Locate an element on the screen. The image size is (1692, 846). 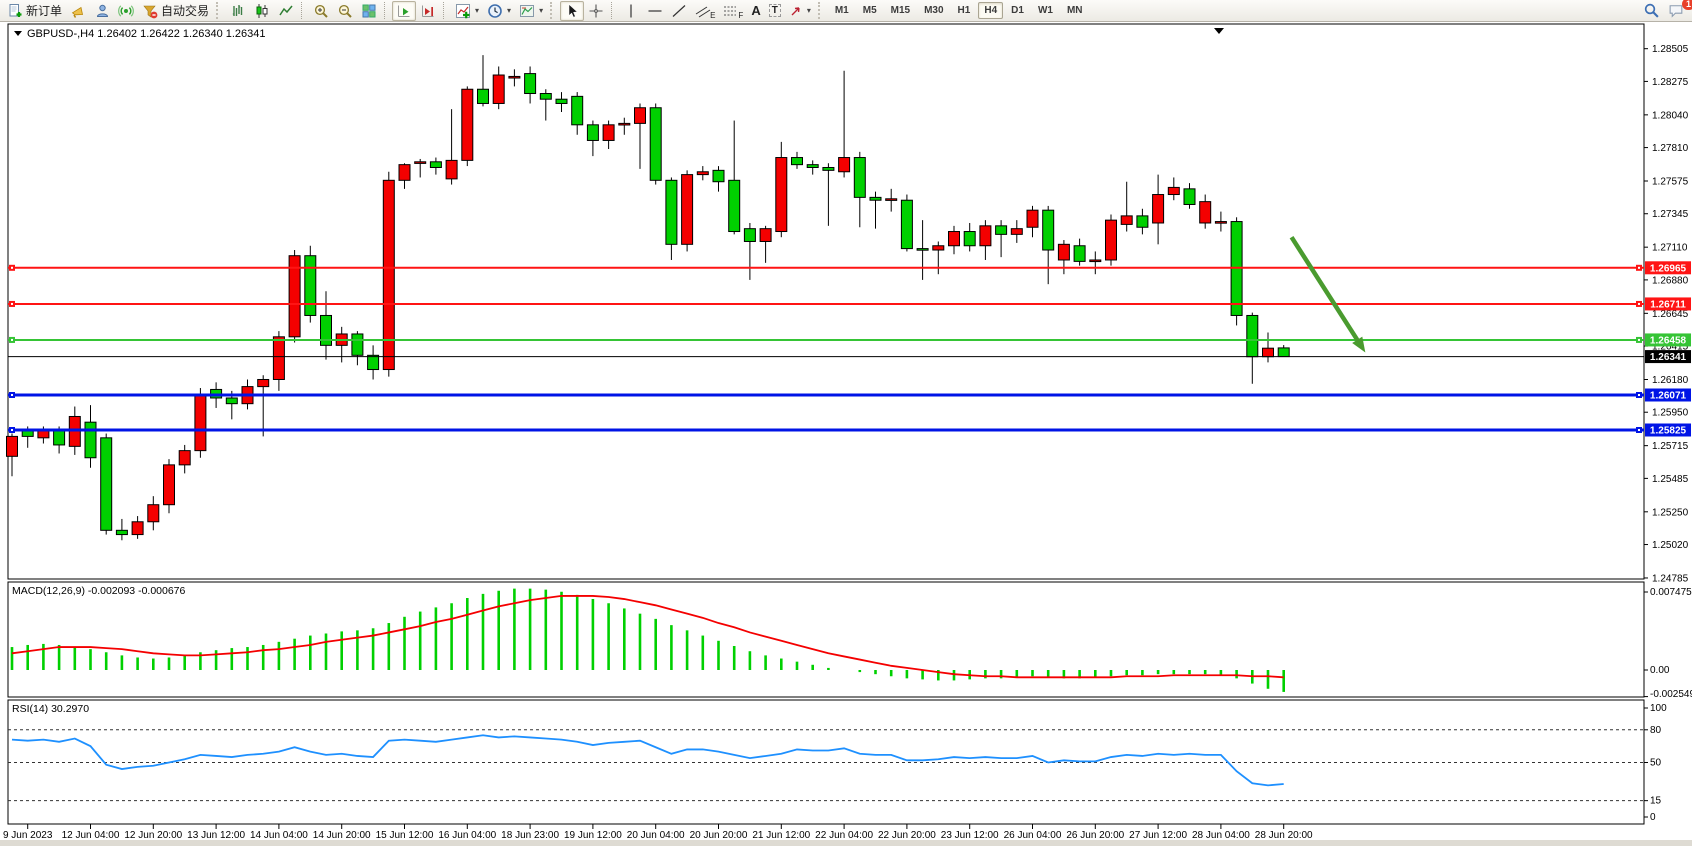
svg-text: 26 Jun 04:00 is located at coordinates (1033, 835).